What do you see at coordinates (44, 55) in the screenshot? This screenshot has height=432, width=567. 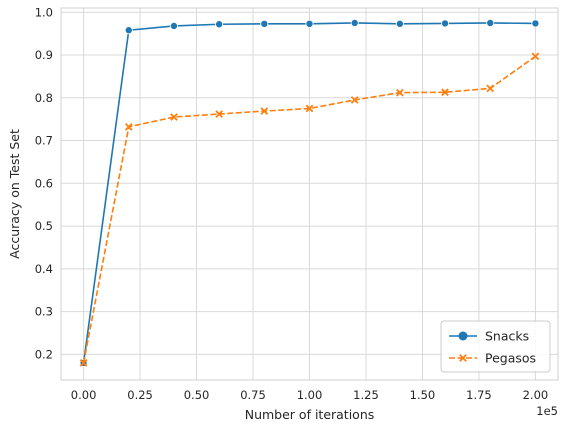 I see `y-tick-label: 0.9` at bounding box center [44, 55].